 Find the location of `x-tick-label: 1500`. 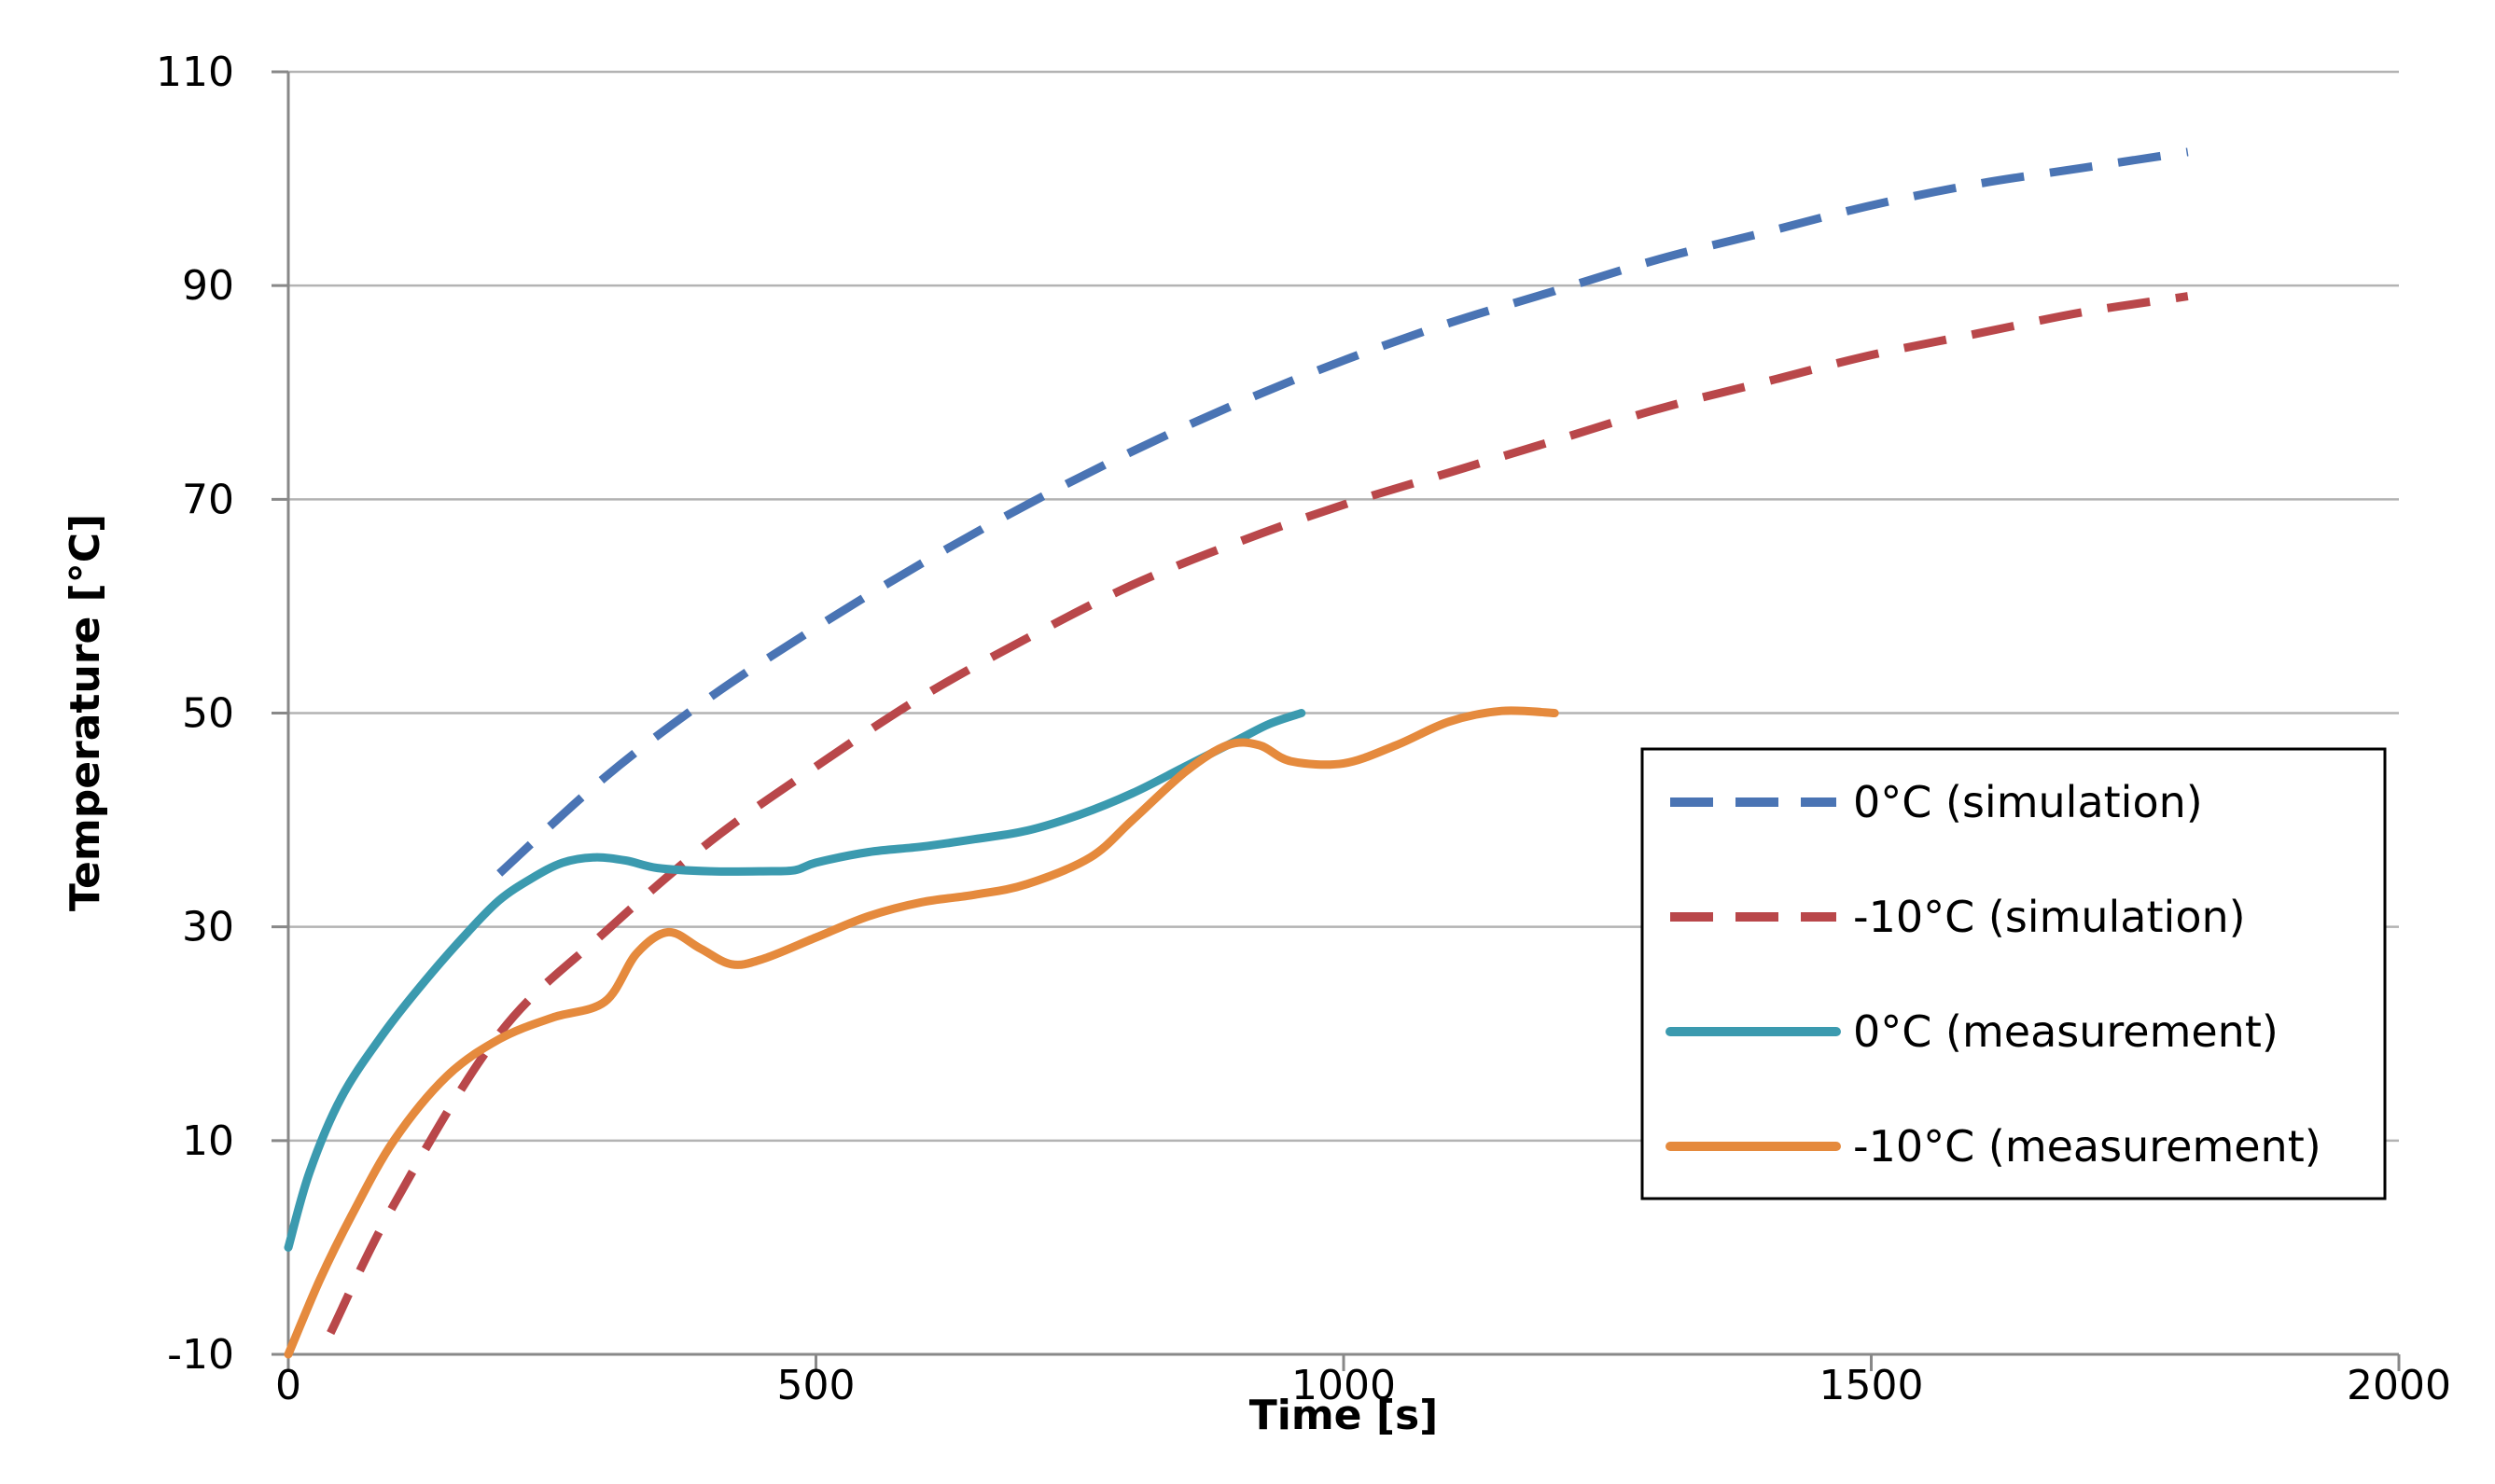

x-tick-label: 1500 is located at coordinates (1871, 1385).